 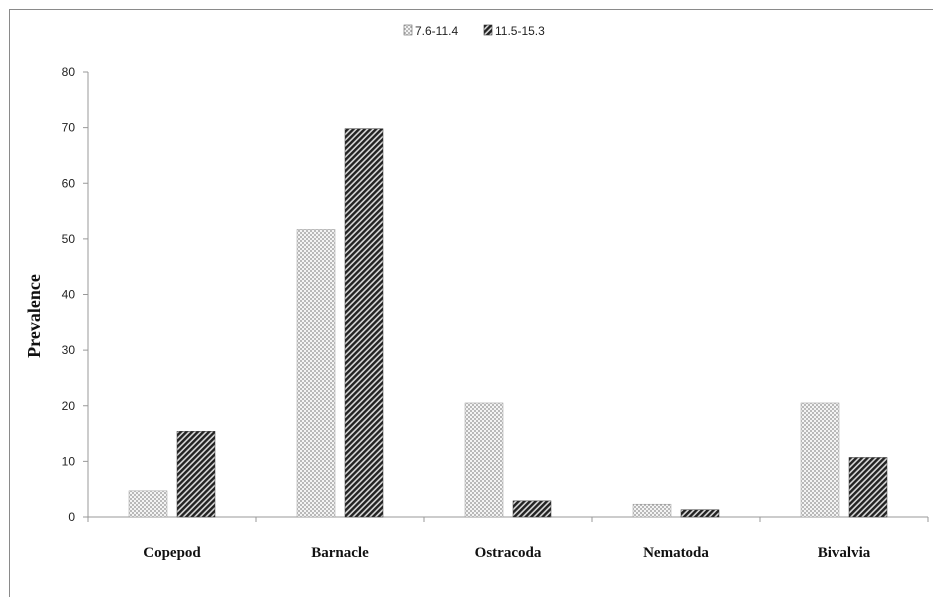 What do you see at coordinates (69, 461) in the screenshot?
I see `y-tick-label: 10` at bounding box center [69, 461].